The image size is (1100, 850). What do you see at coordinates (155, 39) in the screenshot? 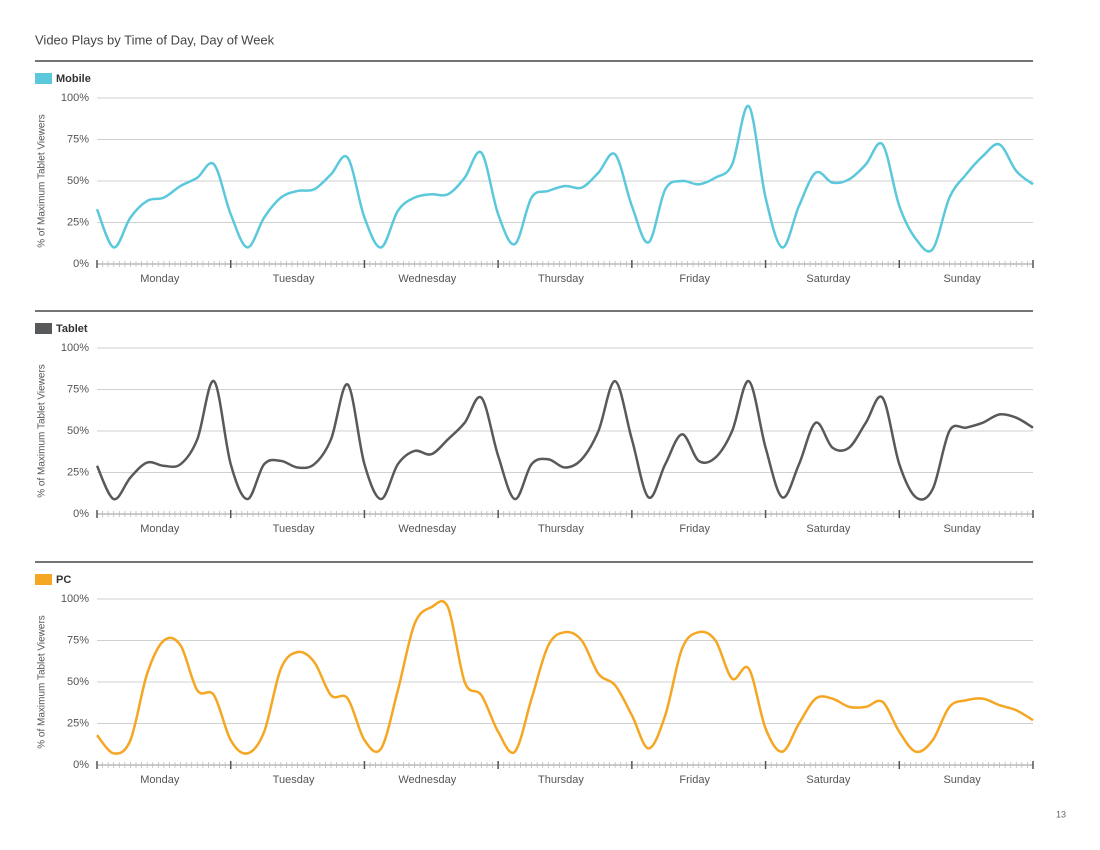
I see `page-title: Video Plays by Time of Day, Day of Week` at bounding box center [155, 39].